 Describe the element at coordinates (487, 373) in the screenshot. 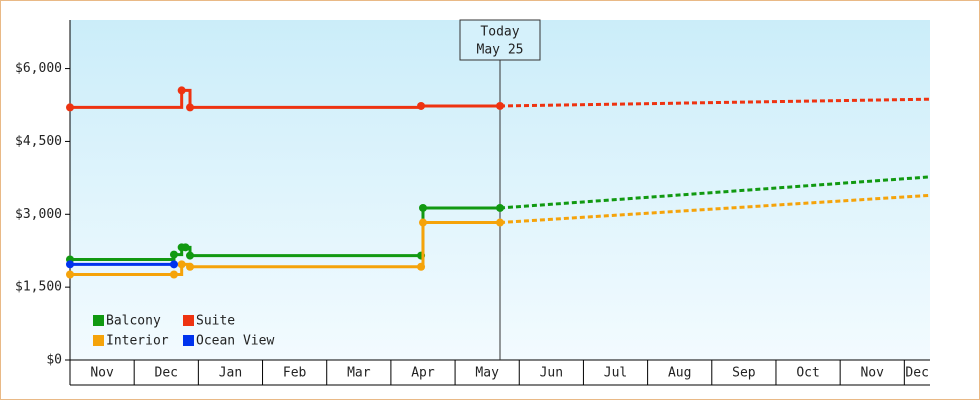

I see `x-tick-label: May` at that location.